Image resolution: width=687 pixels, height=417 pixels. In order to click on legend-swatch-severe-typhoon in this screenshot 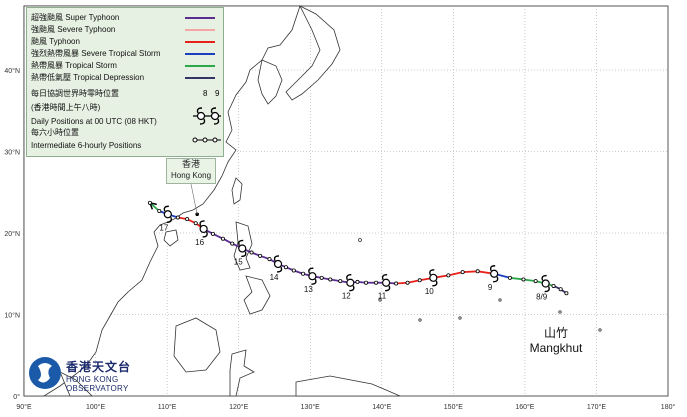, I will do `click(200, 30)`.